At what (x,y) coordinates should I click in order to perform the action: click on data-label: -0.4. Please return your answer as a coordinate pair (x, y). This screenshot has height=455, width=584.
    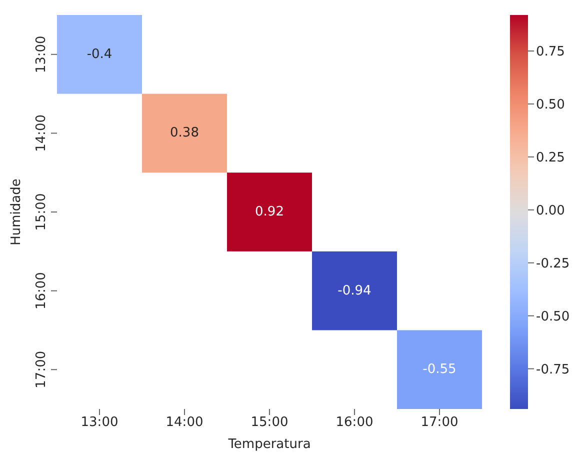
    Looking at the image, I should click on (99, 54).